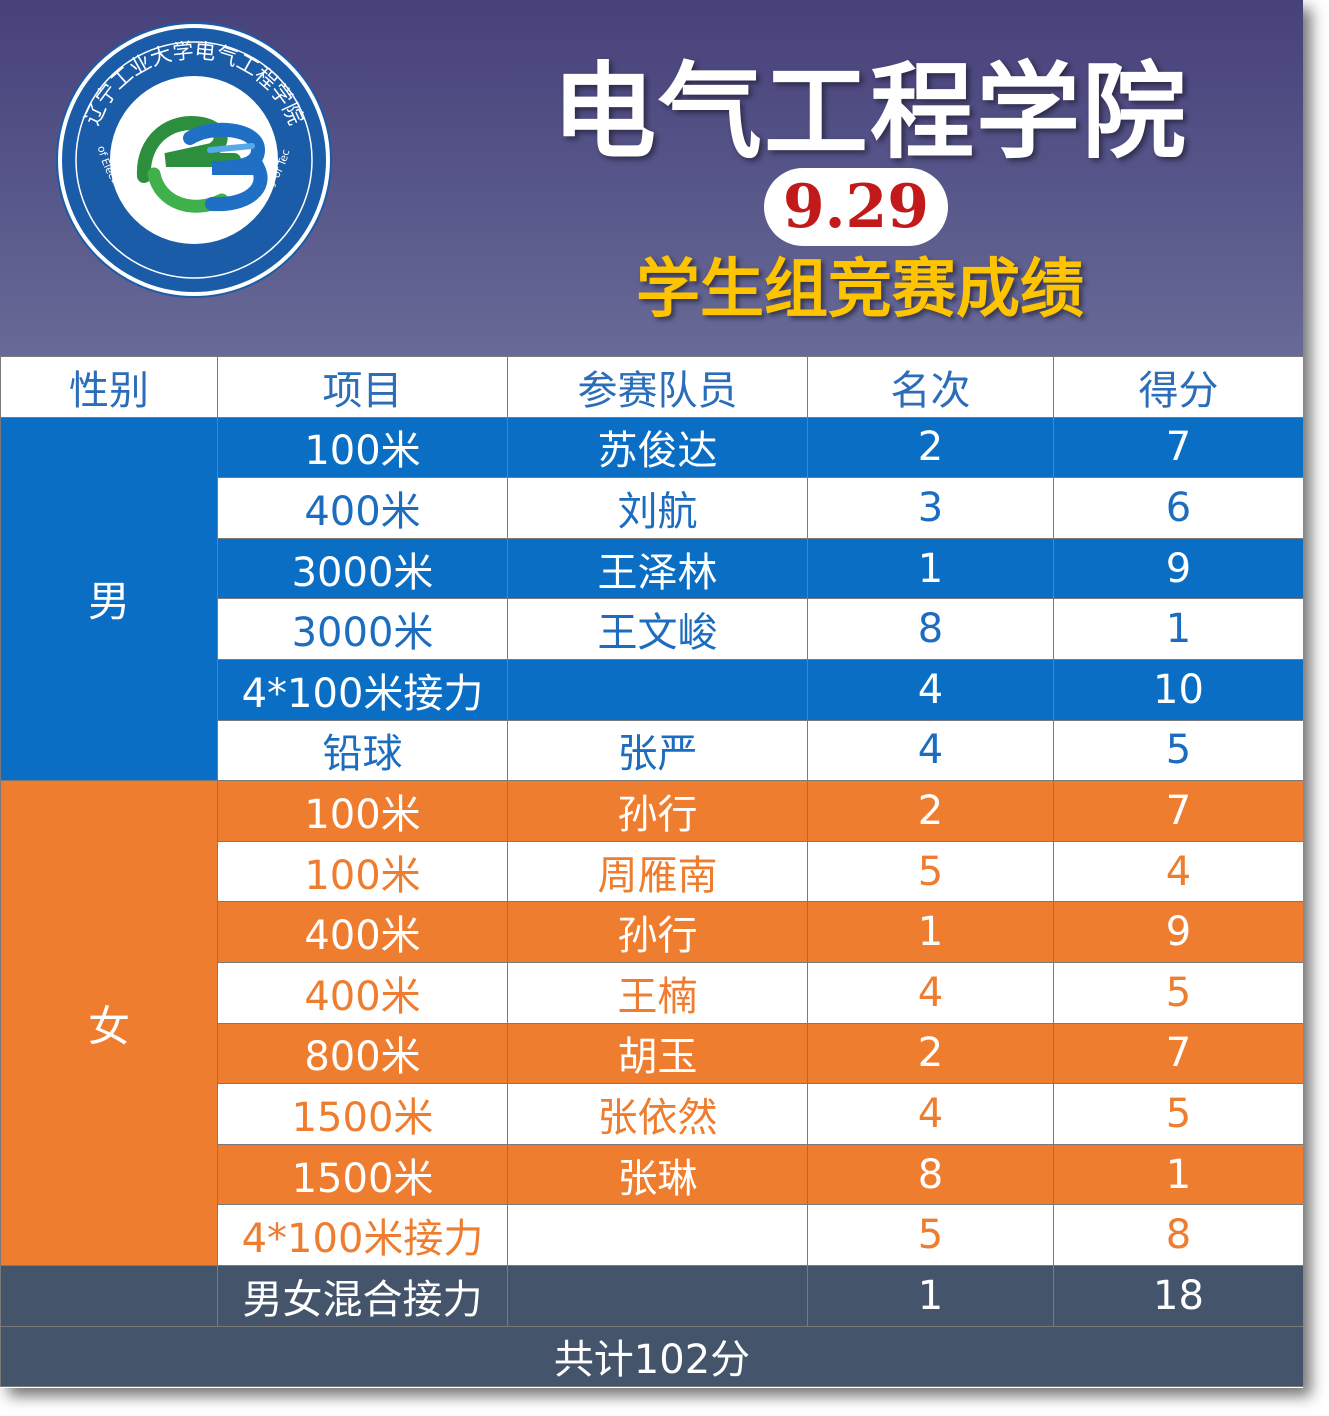 The width and height of the screenshot is (1329, 1416). I want to click on table-row: 4*100米接力 5 8, so click(652, 1235).